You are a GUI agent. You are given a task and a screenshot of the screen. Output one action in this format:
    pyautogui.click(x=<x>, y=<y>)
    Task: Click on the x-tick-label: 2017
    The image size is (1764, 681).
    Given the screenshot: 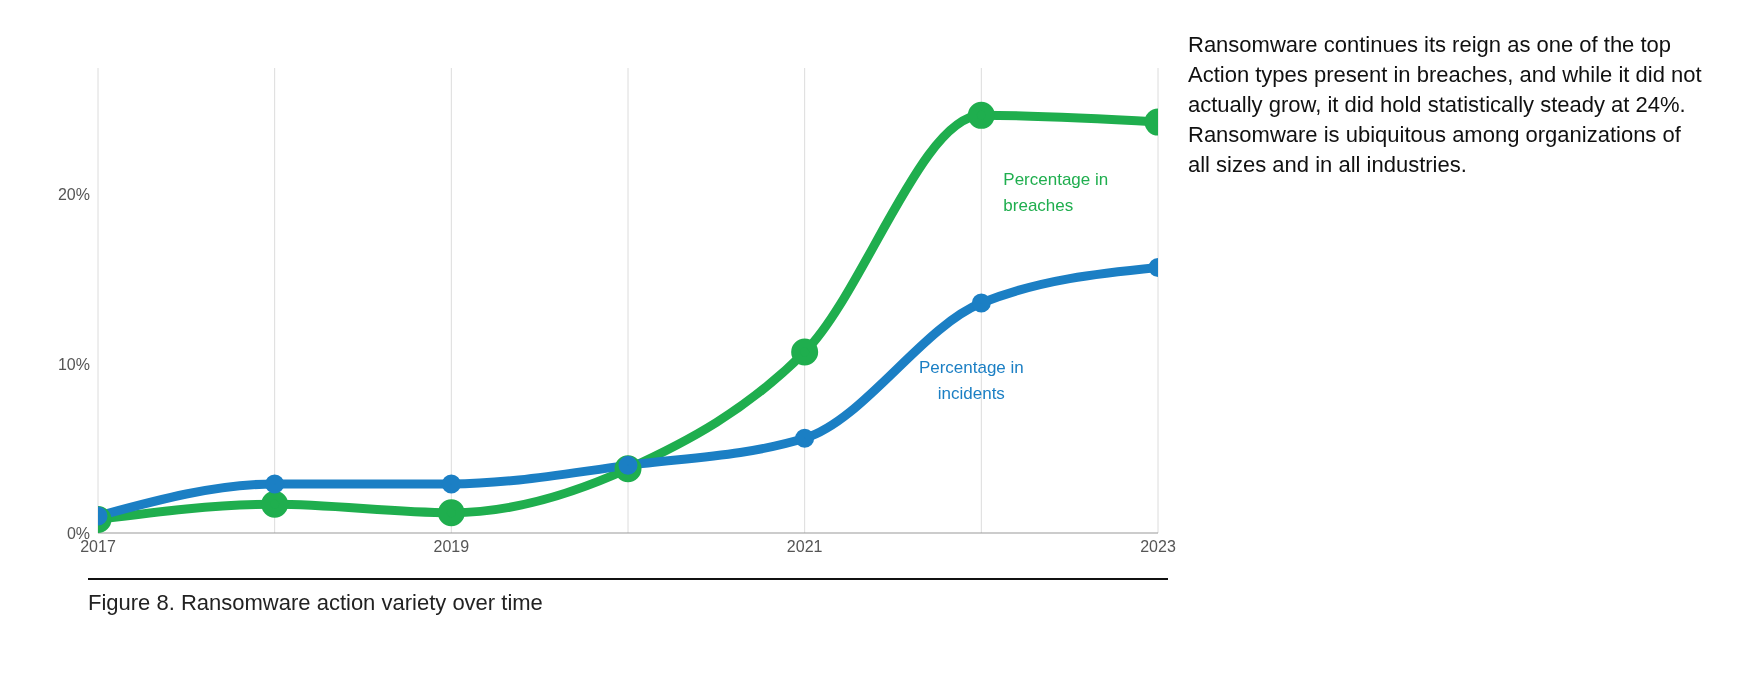 What is the action you would take?
    pyautogui.click(x=98, y=547)
    